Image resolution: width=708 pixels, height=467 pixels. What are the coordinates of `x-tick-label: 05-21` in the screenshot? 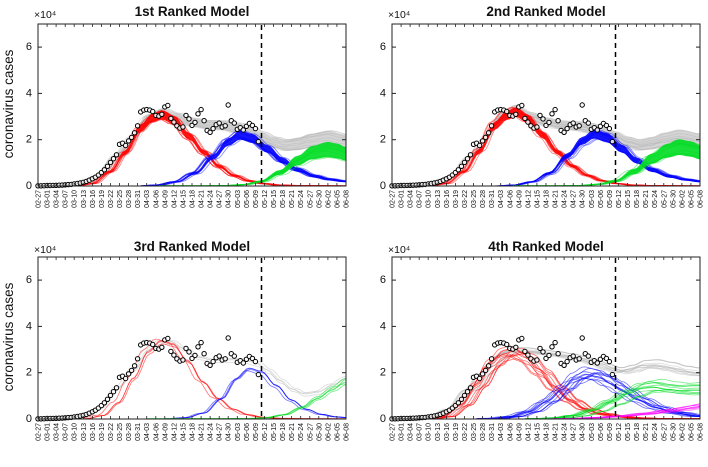 It's located at (292, 199).